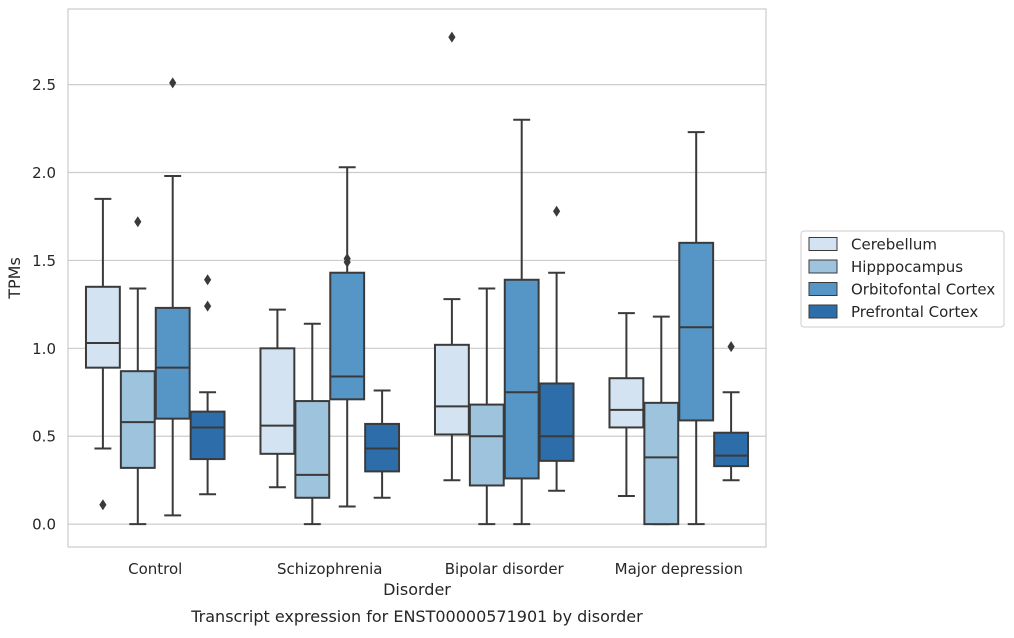 The image size is (1014, 638). What do you see at coordinates (155, 569) in the screenshot?
I see `x-tick-label: Control` at bounding box center [155, 569].